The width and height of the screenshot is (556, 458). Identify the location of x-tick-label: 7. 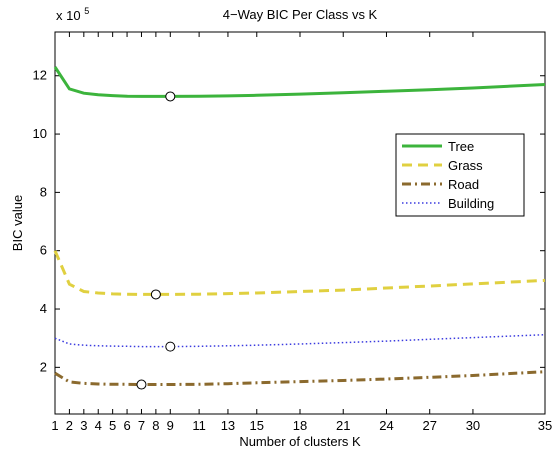
(141, 425).